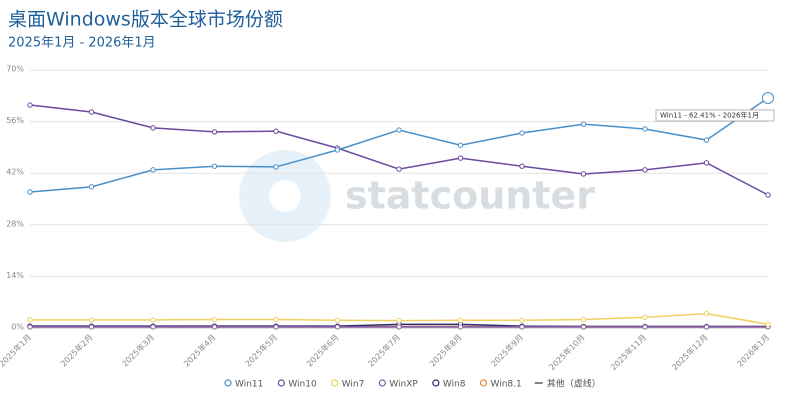 The image size is (800, 402). Describe the element at coordinates (567, 352) in the screenshot. I see `x-tick-label: 2025年10月` at that location.